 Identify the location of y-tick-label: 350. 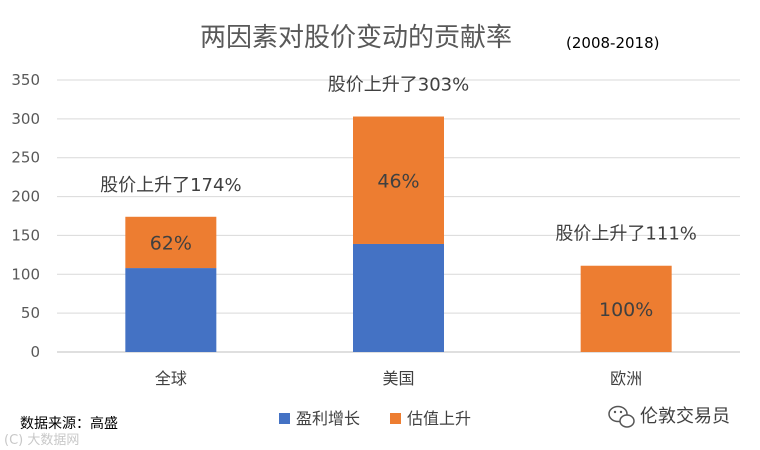
(25, 80).